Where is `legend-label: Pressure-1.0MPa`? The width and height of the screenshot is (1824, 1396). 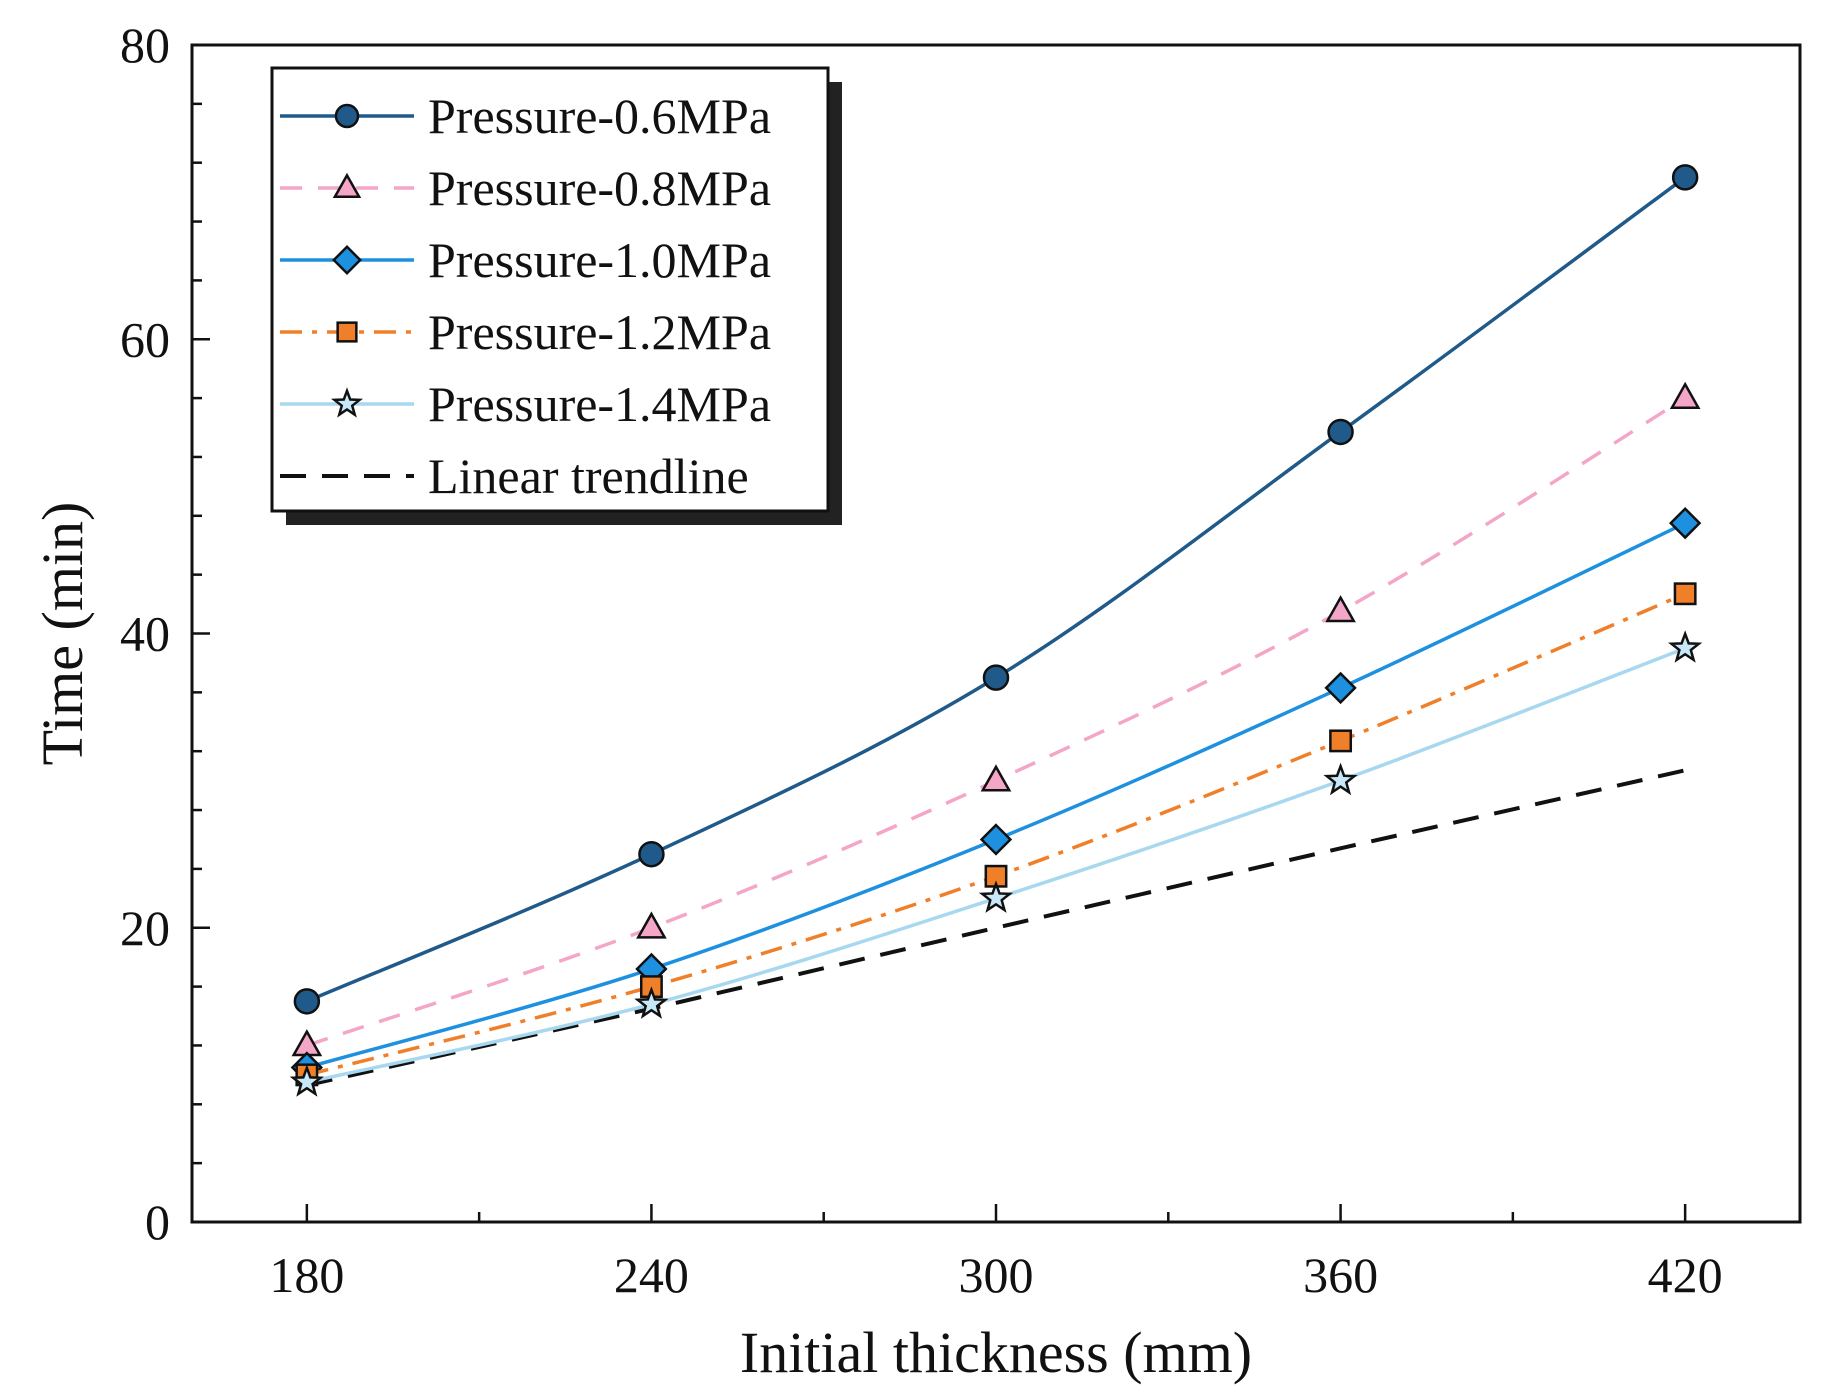
legend-label: Pressure-1.0MPa is located at coordinates (599, 260).